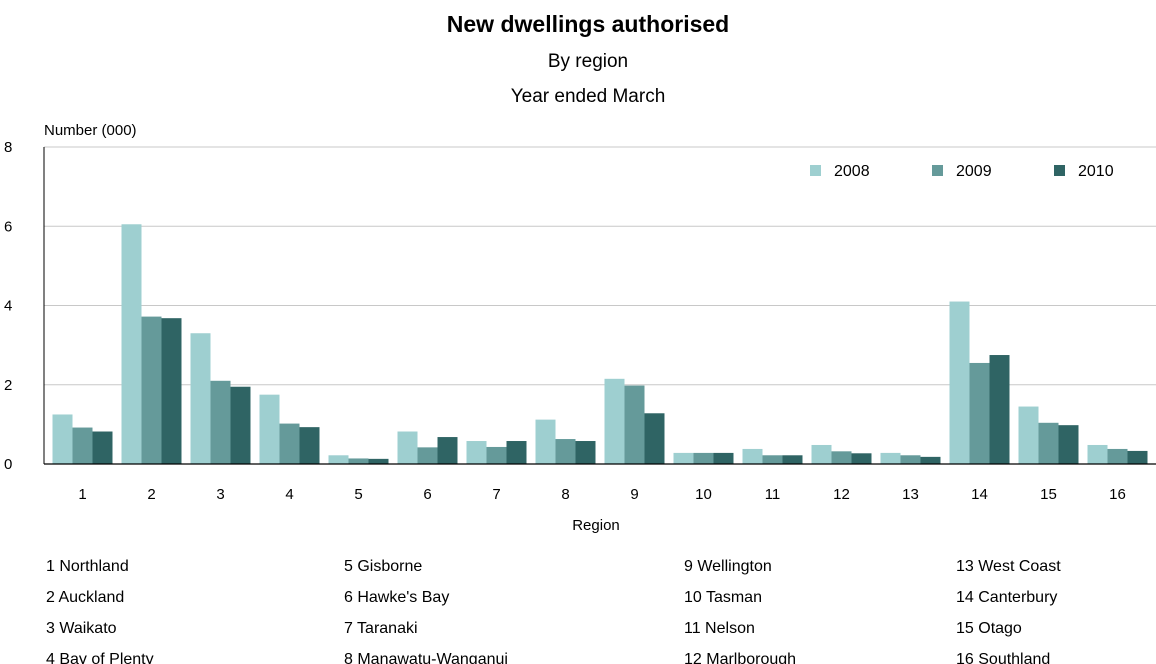  I want to click on x-tick-label: 6, so click(427, 494).